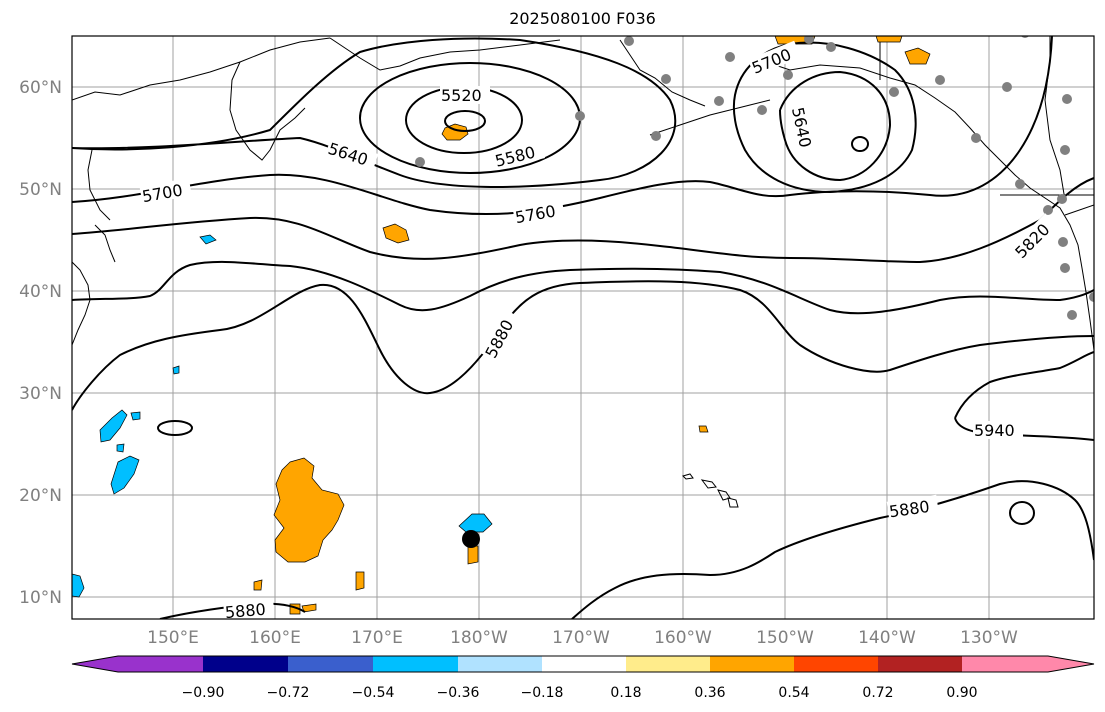 This screenshot has width=1105, height=712. Describe the element at coordinates (582, 18) in the screenshot. I see `map-title: 2025080100 F036` at that location.